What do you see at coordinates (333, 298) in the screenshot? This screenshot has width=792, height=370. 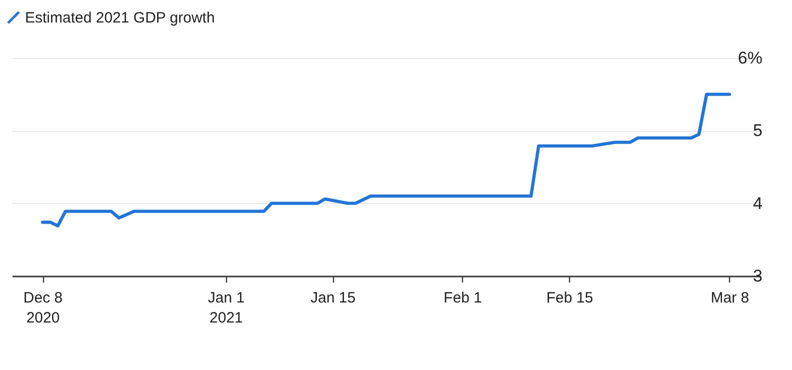 I see `x-tick-label: Jan 15` at bounding box center [333, 298].